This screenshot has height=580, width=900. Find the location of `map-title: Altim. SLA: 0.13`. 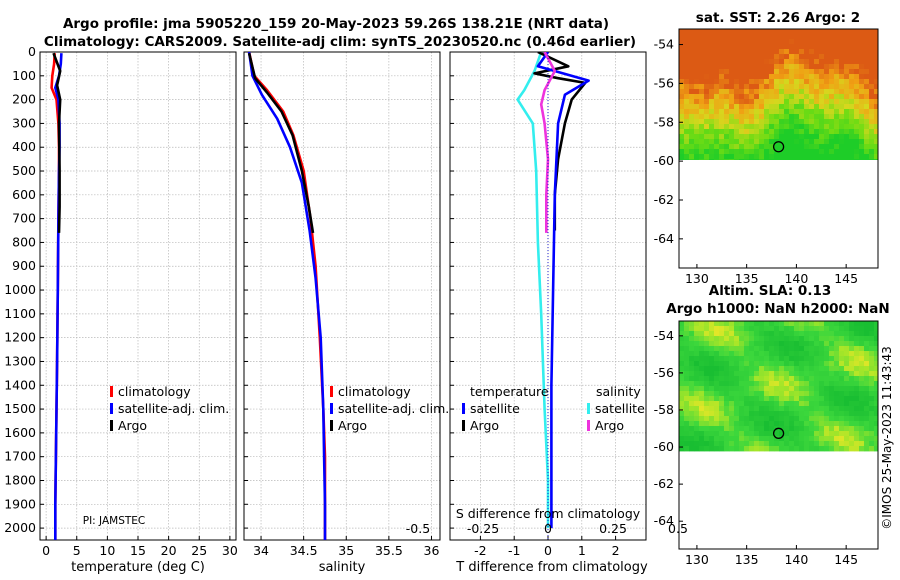

map-title: Altim. SLA: 0.13 is located at coordinates (770, 291).